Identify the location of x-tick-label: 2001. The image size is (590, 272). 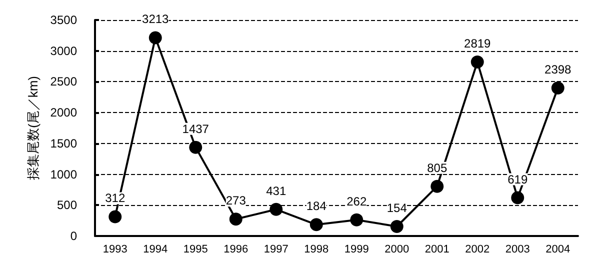
(437, 250).